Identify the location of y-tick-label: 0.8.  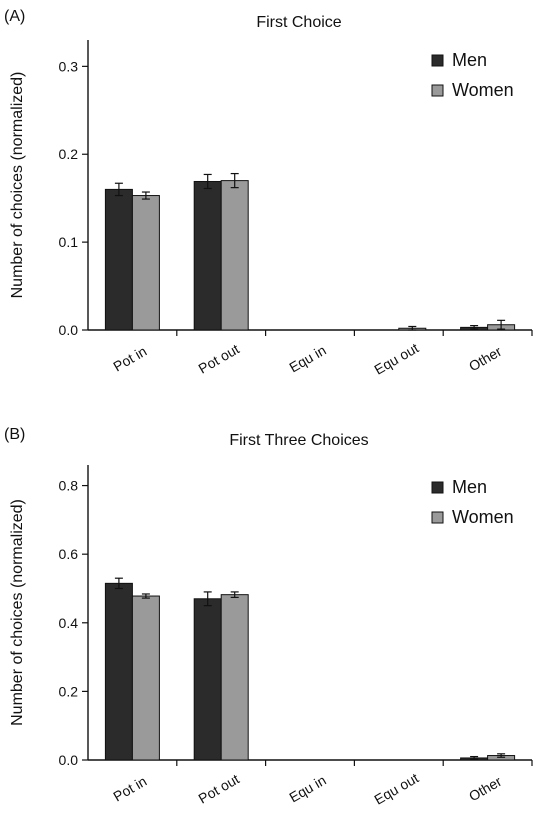
(69, 486).